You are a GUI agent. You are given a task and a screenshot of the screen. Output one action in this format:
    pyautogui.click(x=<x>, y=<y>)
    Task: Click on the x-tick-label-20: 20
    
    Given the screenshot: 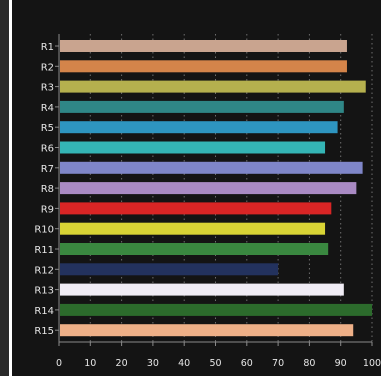 What is the action you would take?
    pyautogui.click(x=122, y=363)
    